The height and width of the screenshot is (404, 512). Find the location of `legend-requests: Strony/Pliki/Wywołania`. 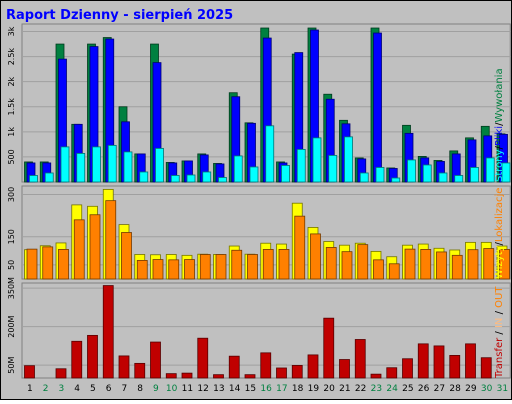

legend-requests: Strony/Pliki/Wywołania is located at coordinates (499, 125).